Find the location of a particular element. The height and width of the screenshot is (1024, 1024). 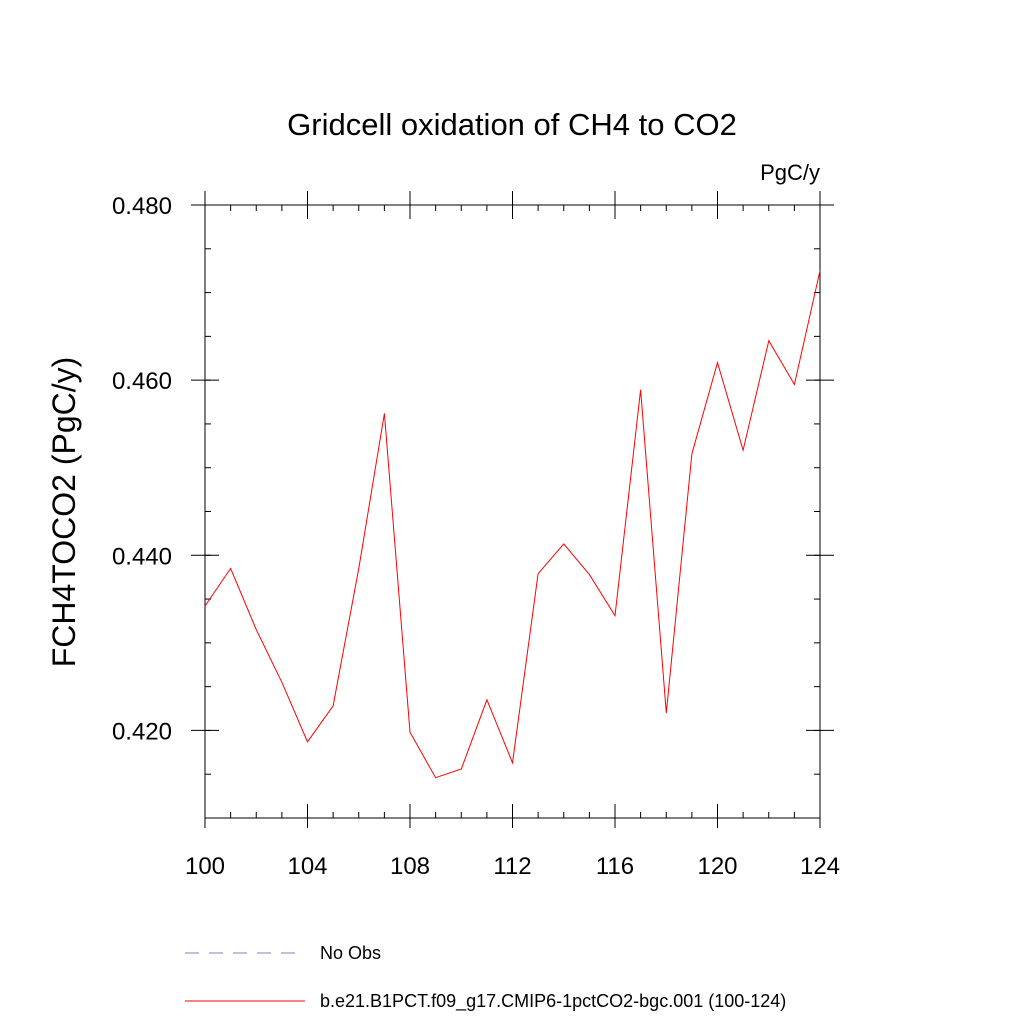

units-label: PgC/y is located at coordinates (790, 172).